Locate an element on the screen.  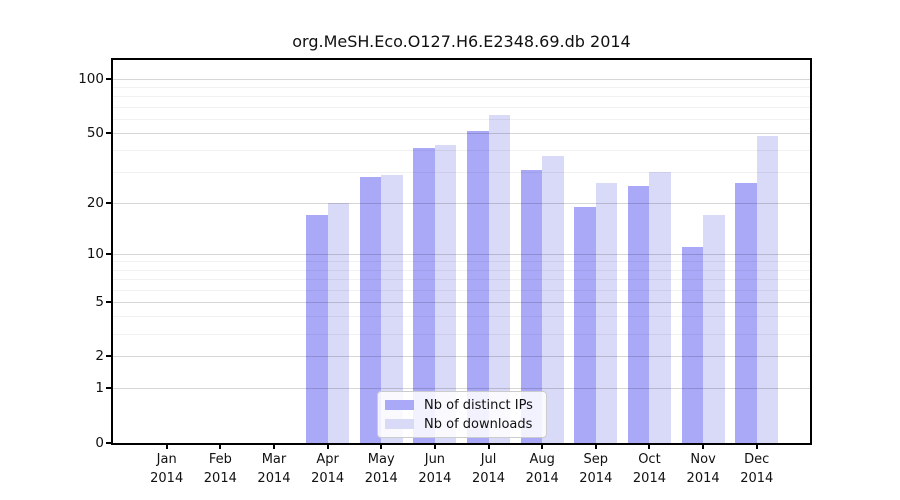
chart-title: org.MeSH.Eco.O127.H6.E2348.69.db 2014 is located at coordinates (461, 41).